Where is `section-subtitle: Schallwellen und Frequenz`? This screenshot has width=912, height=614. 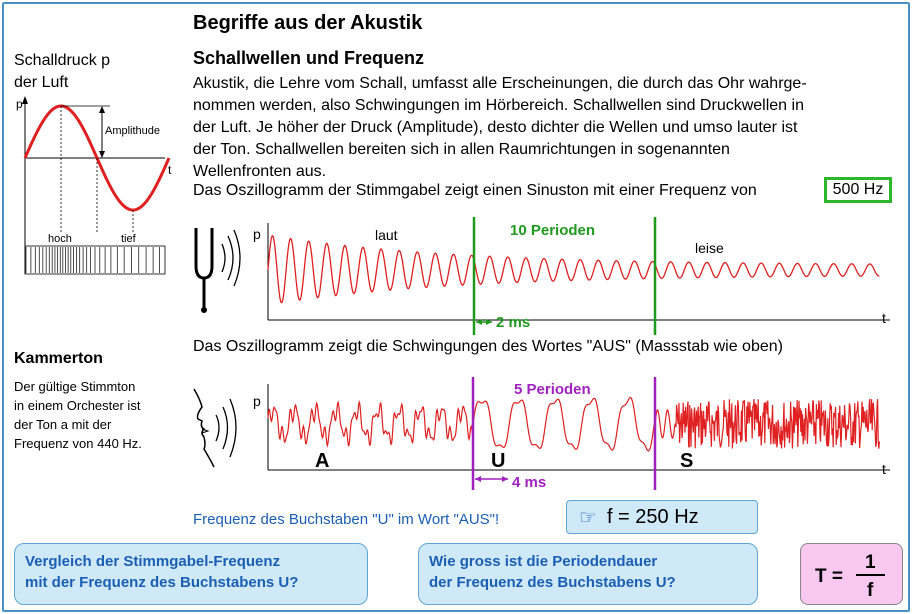 section-subtitle: Schallwellen und Frequenz is located at coordinates (309, 58).